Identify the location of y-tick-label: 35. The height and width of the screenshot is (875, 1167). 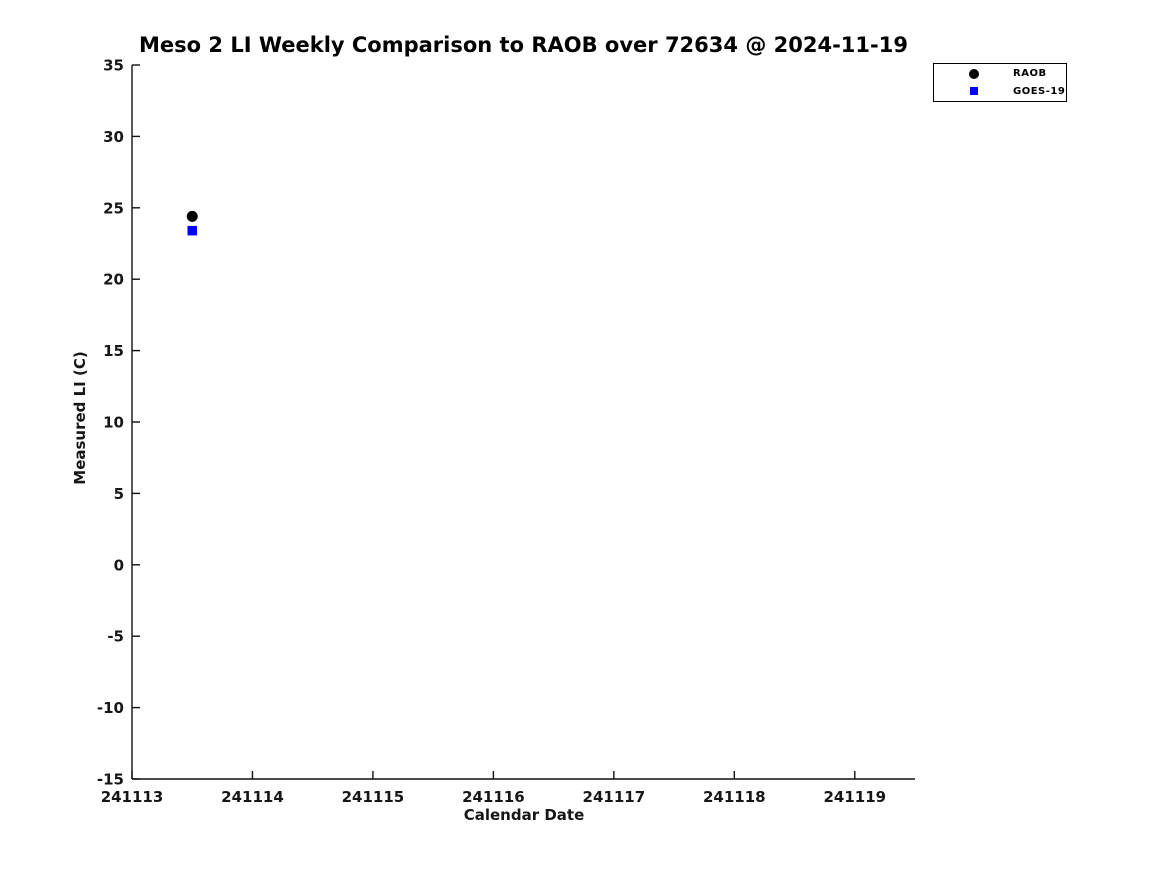
(113, 66).